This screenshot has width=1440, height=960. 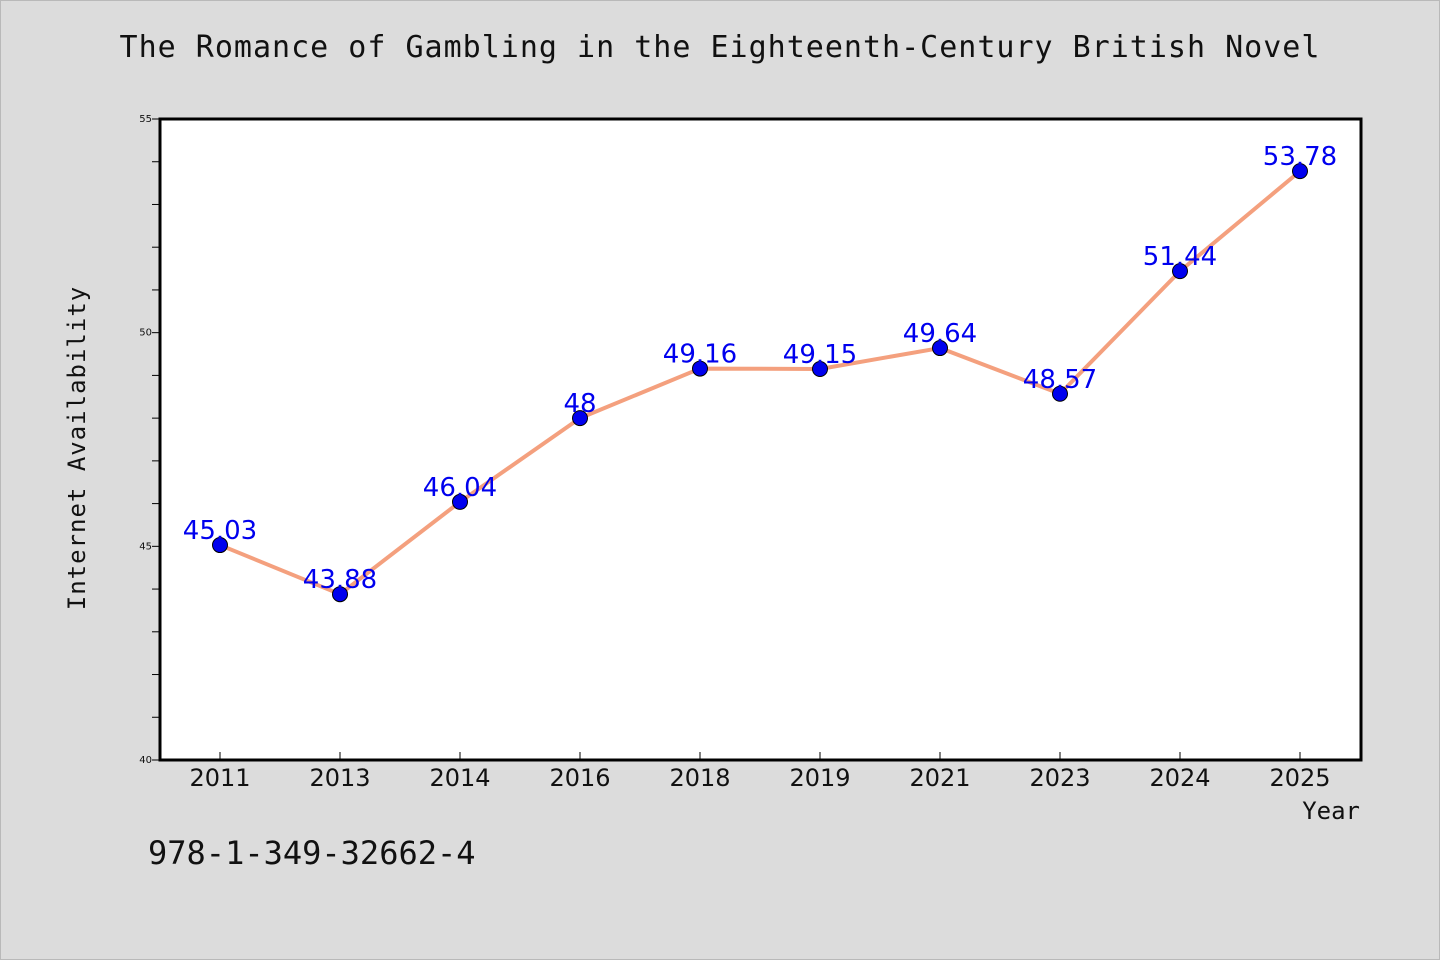 I want to click on y-tick-label: 40, so click(x=145, y=760).